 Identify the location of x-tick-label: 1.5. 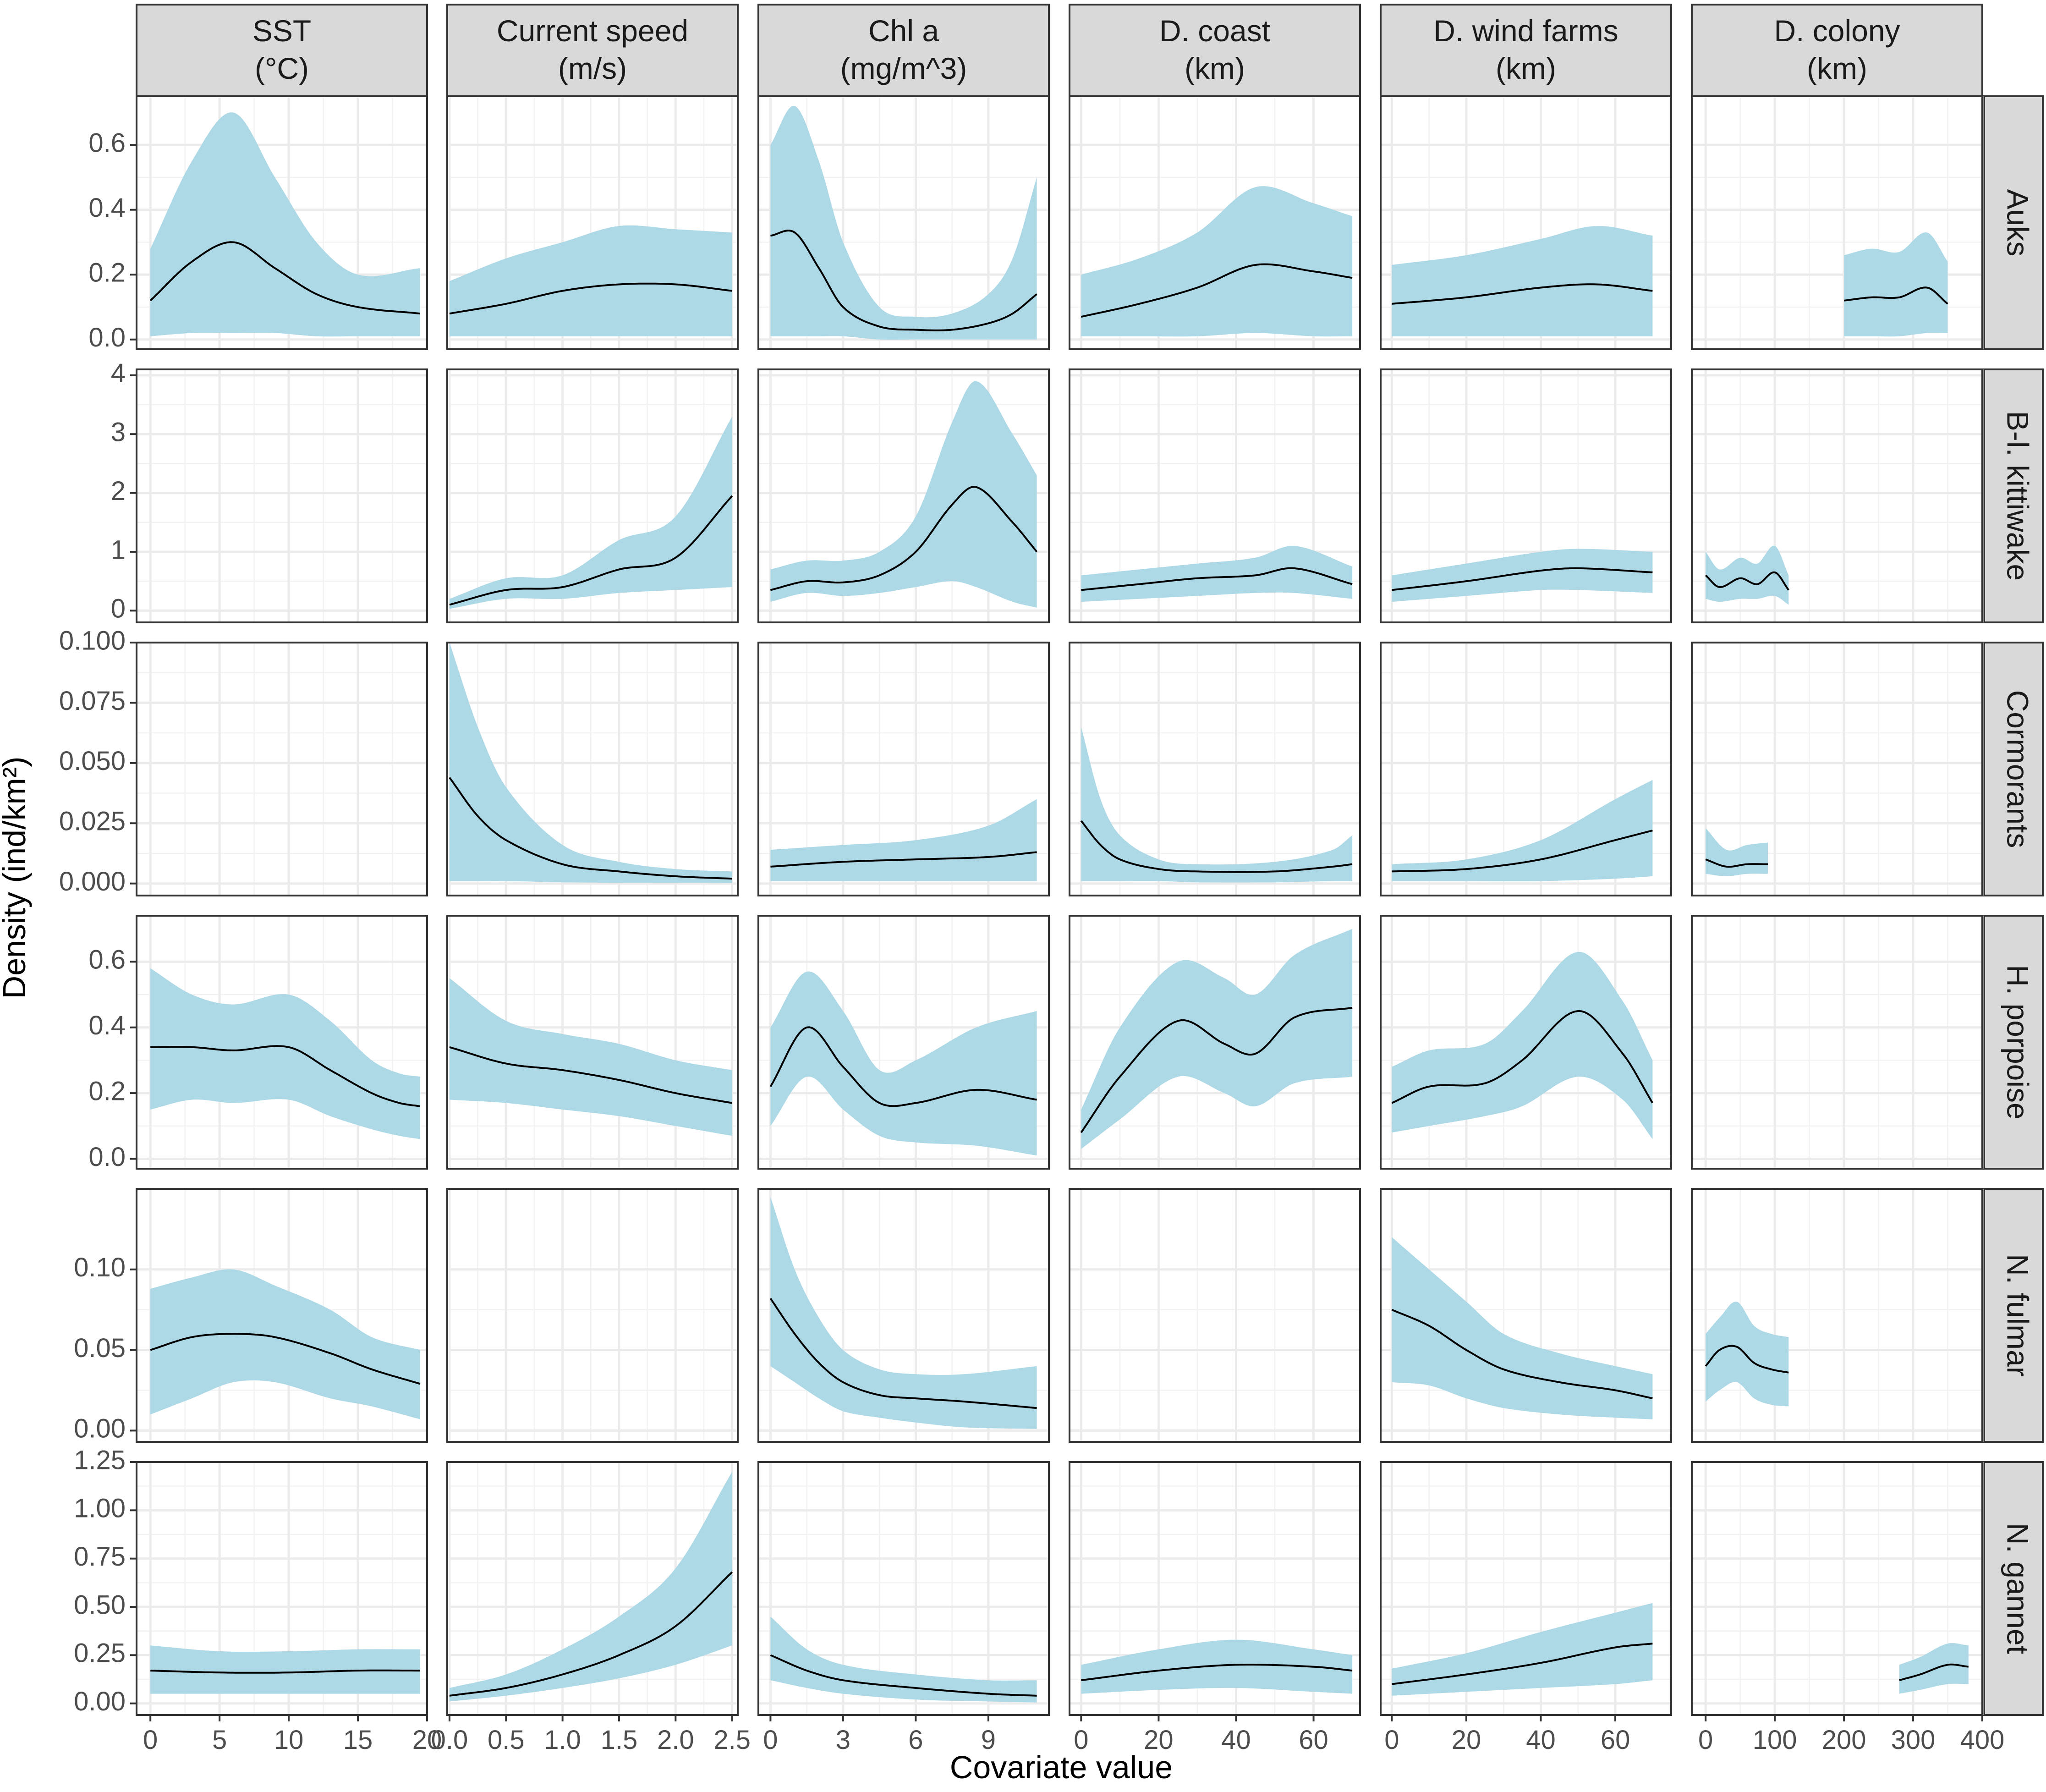
(619, 1740).